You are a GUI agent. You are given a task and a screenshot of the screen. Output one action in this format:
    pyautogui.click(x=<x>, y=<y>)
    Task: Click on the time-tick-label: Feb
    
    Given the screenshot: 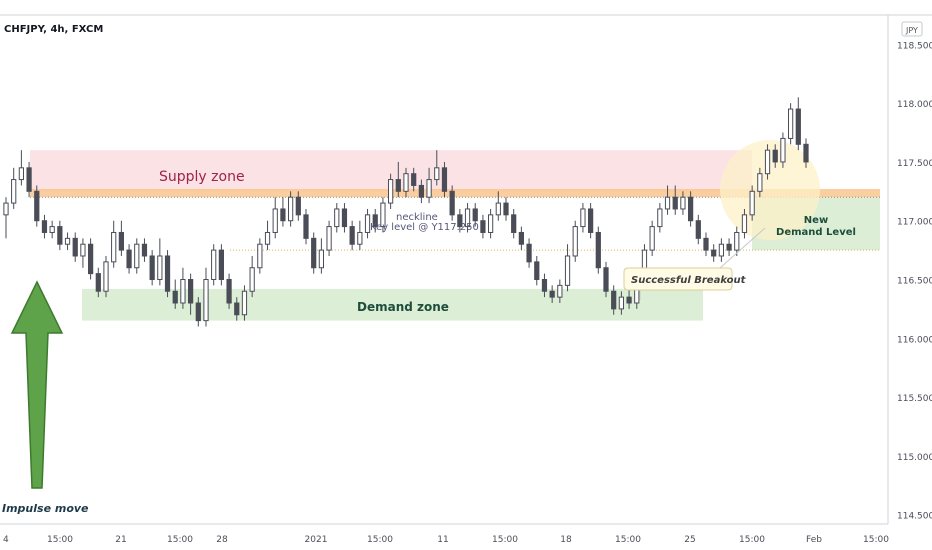 What is the action you would take?
    pyautogui.click(x=814, y=540)
    